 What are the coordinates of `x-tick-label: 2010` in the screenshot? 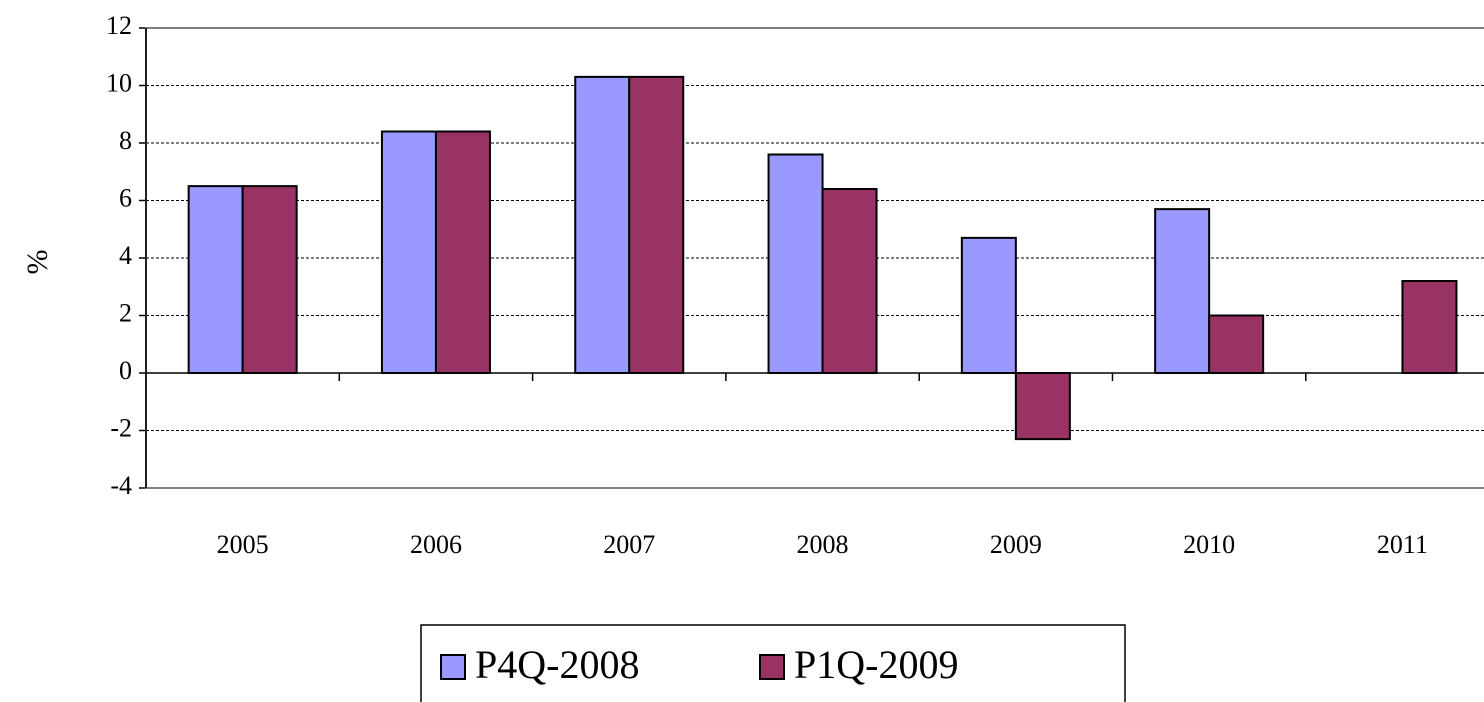 It's located at (1209, 544).